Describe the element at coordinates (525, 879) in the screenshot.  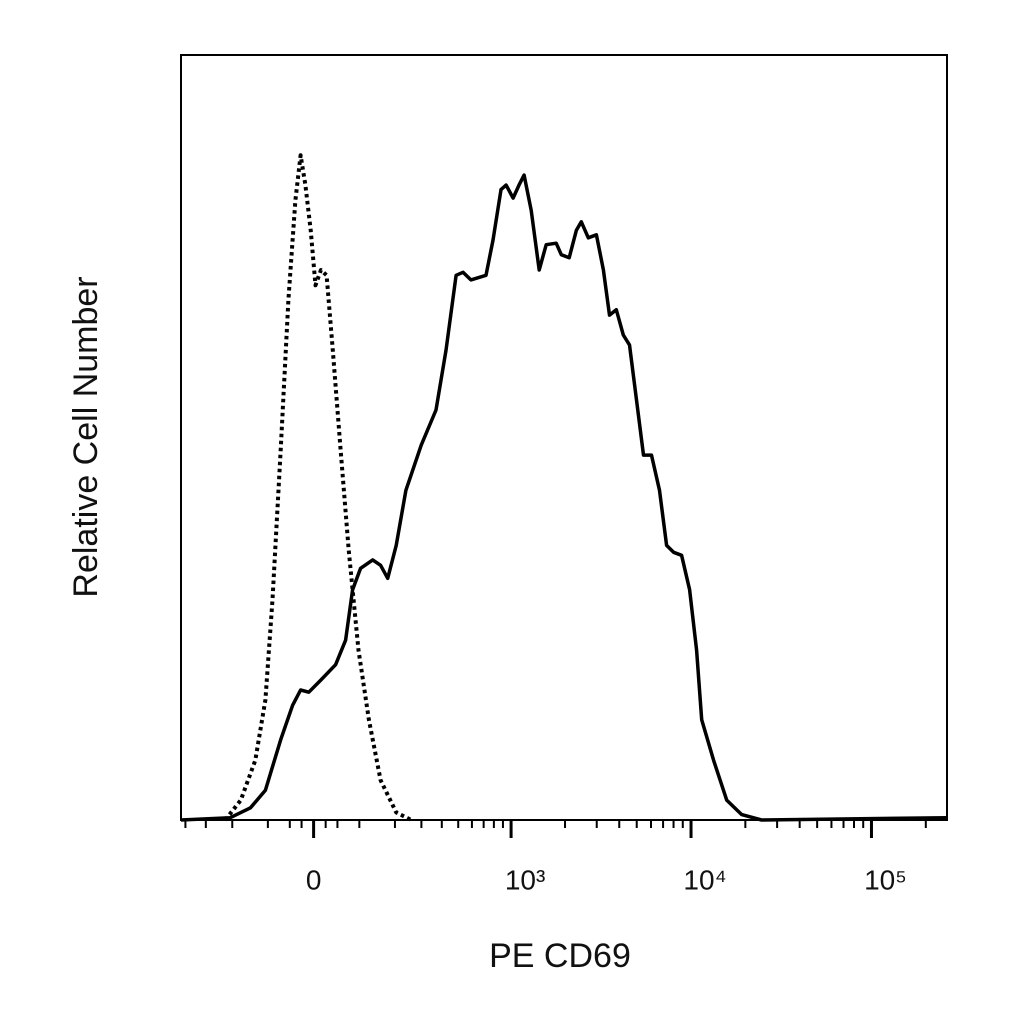
I see `x-tick-label: 10³` at that location.